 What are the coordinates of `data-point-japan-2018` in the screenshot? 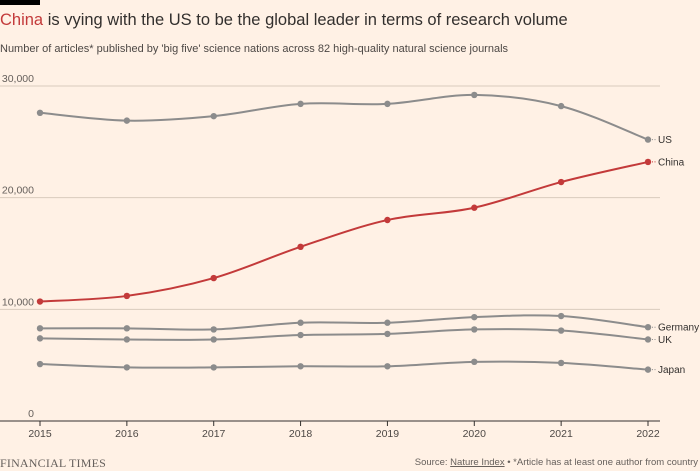 It's located at (300, 366).